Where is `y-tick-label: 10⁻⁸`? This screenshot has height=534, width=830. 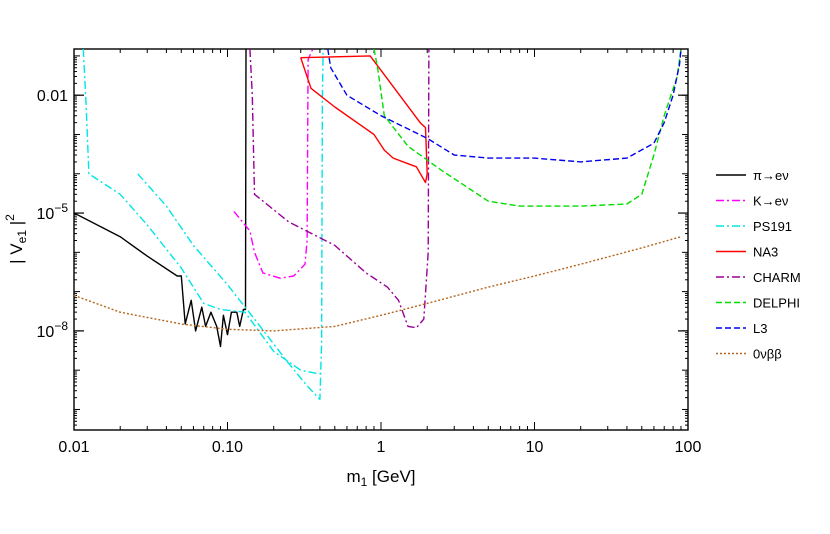 y-tick-label: 10⁻⁸ is located at coordinates (53, 330).